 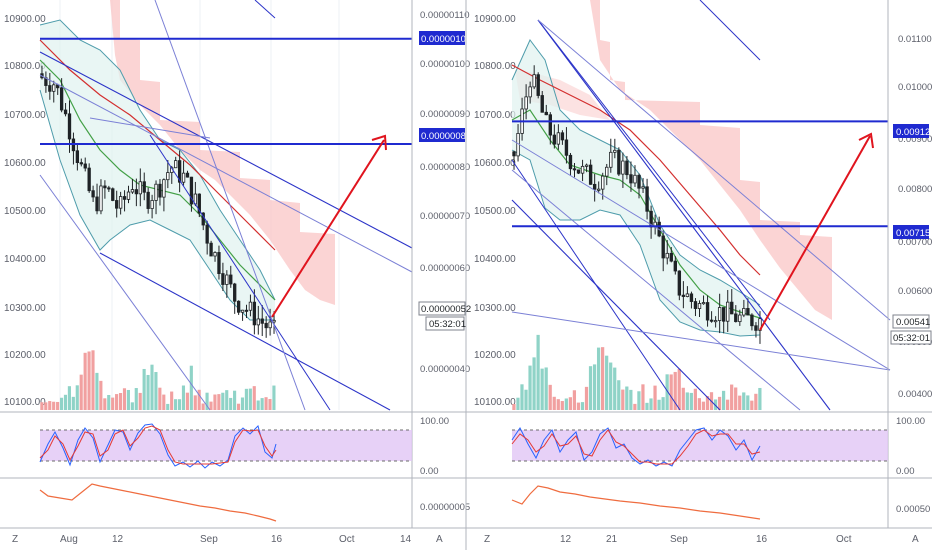 I want to click on svg-text: 0.00715, so click(x=913, y=233).